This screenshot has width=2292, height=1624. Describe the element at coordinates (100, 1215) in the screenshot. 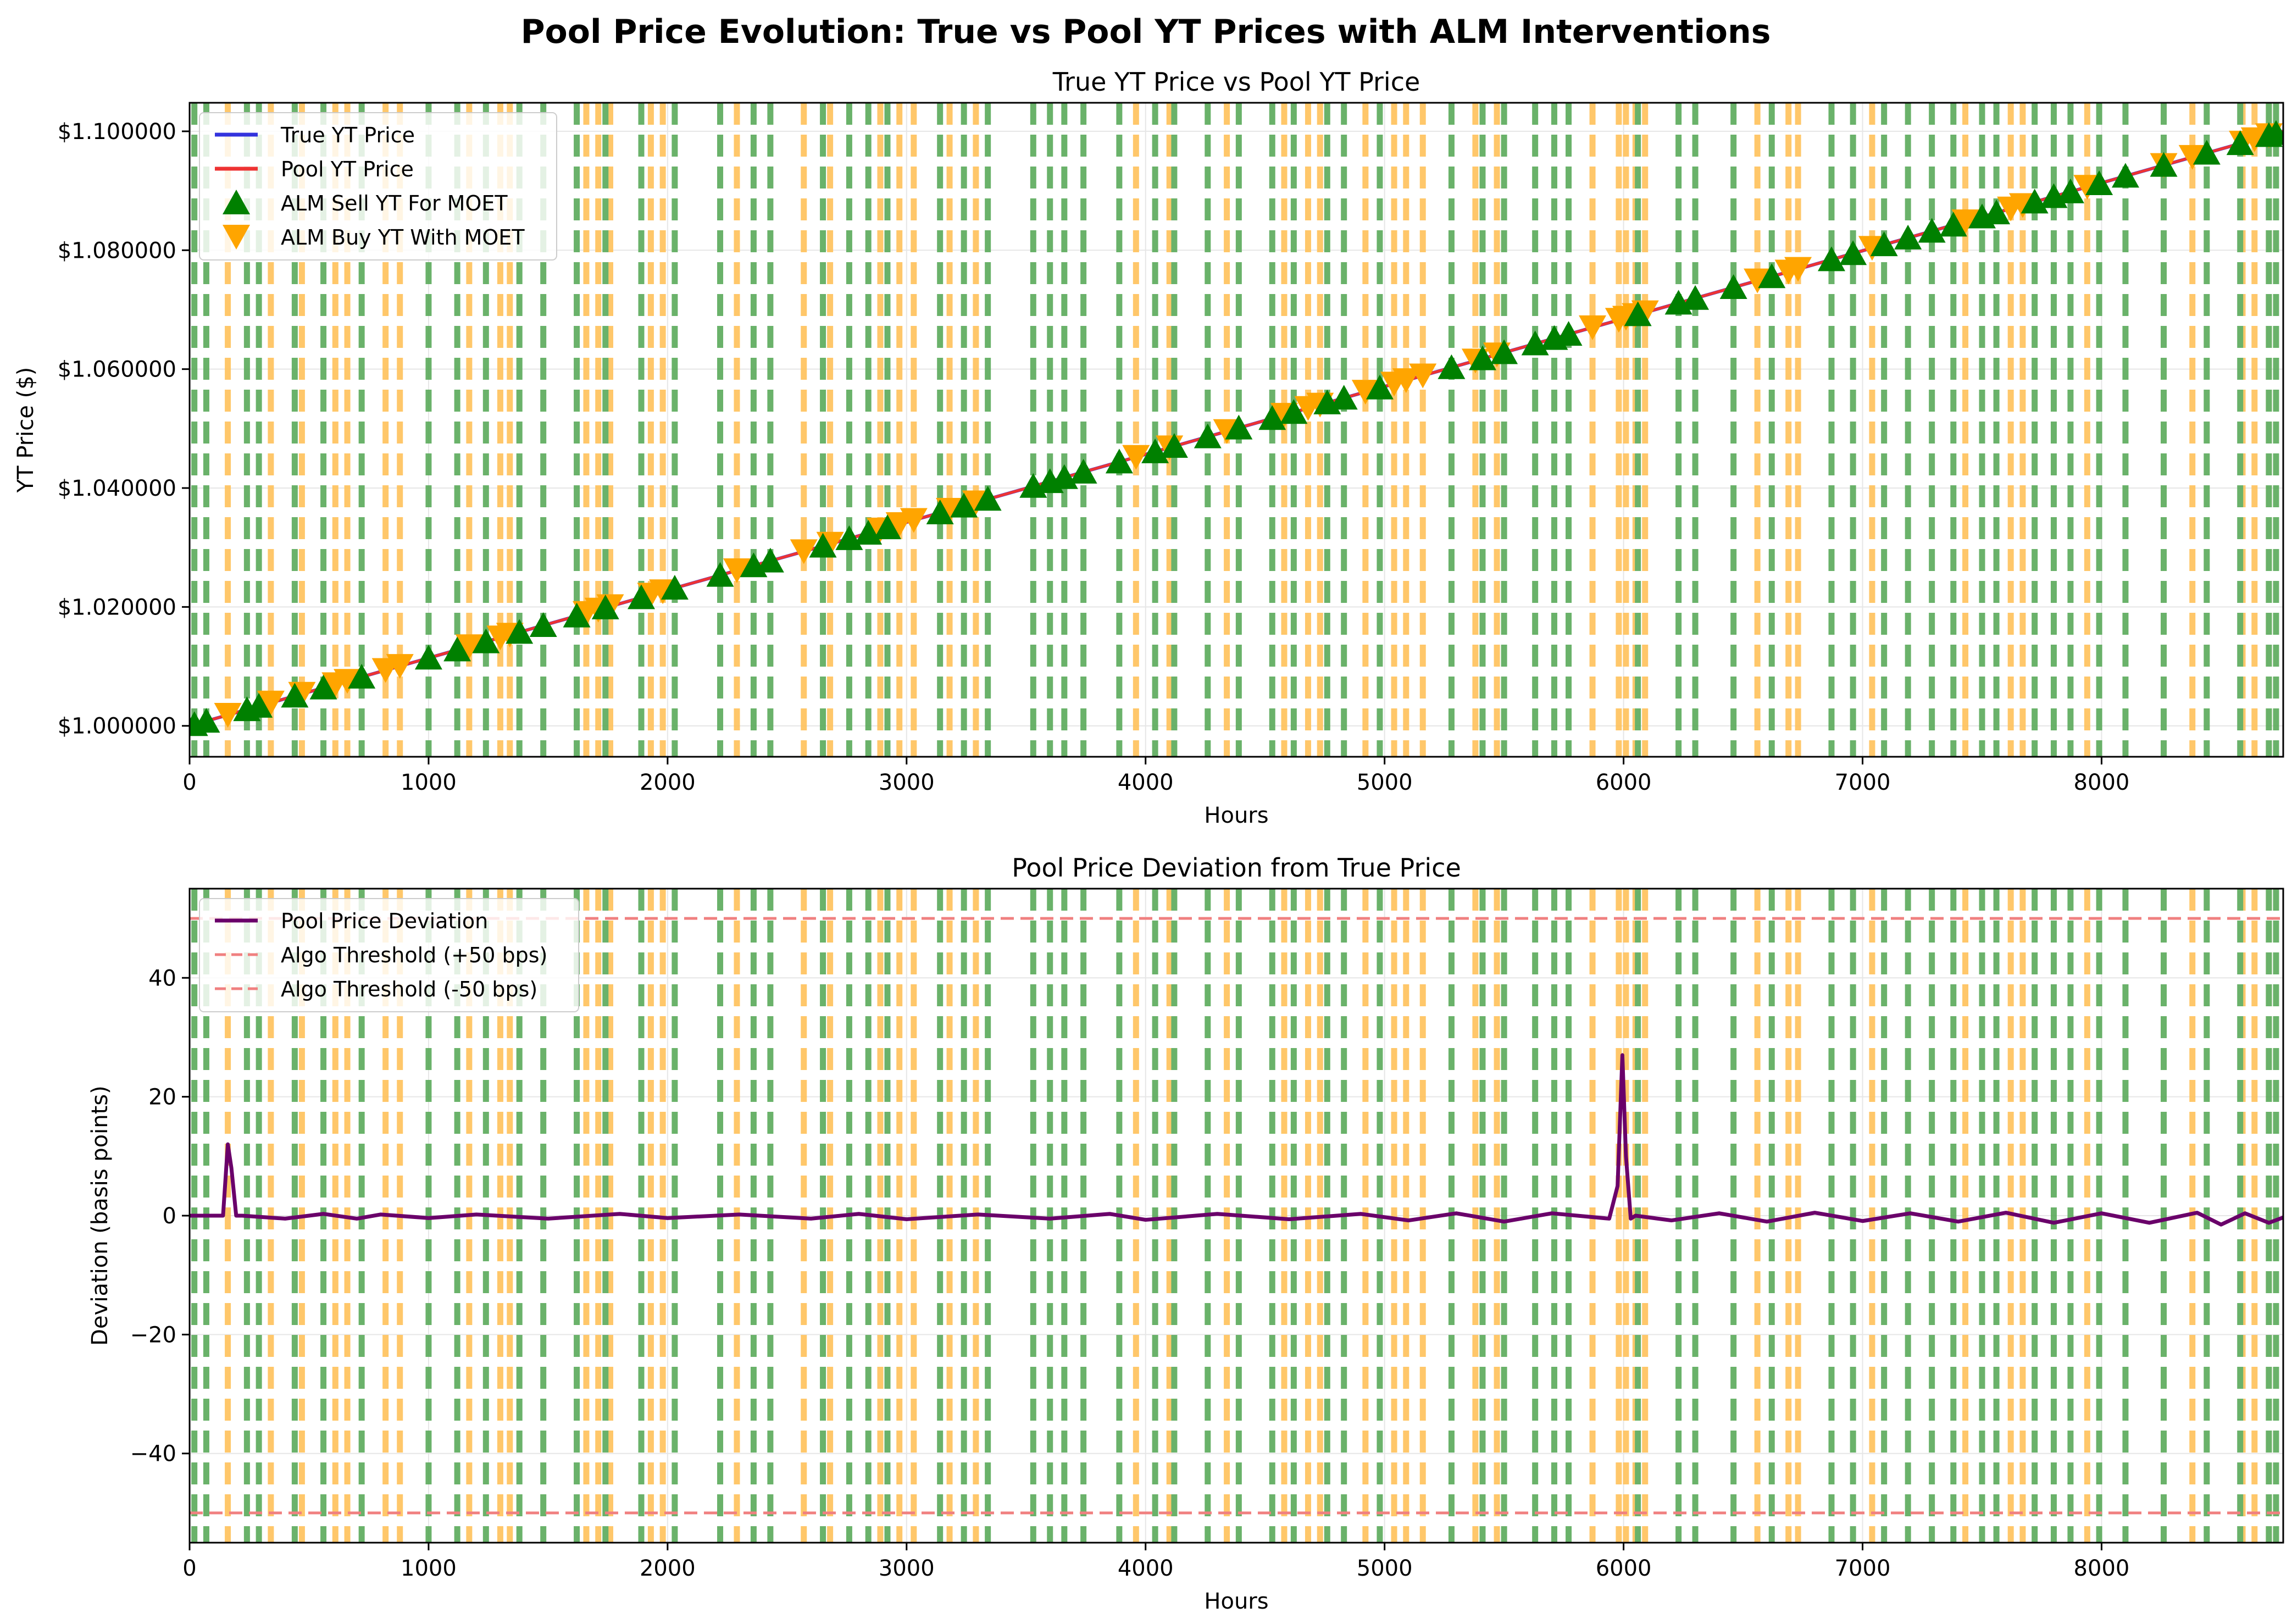

I see `y-axis-label: Deviation (basis points)` at that location.